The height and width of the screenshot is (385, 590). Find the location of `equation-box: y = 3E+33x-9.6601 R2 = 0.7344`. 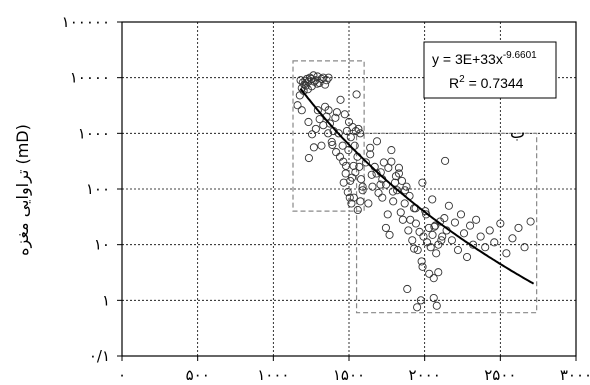

equation-box: y = 3E+33x-9.6601 R2 = 0.7344 is located at coordinates (490, 70).